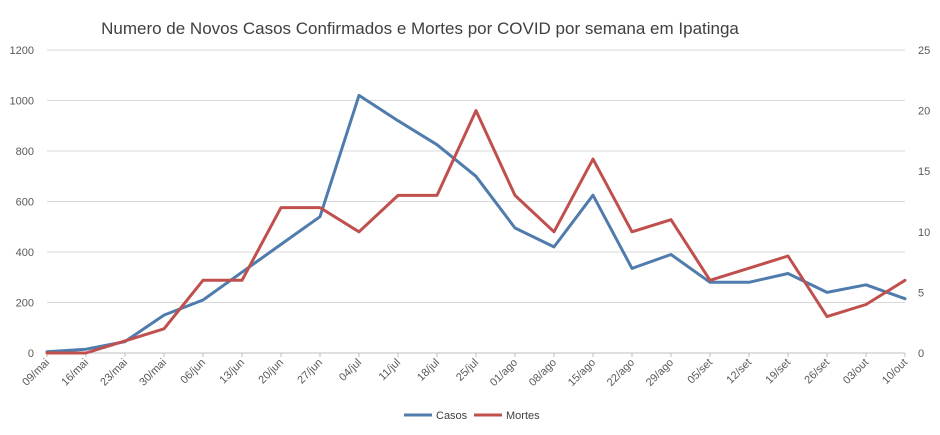 This screenshot has height=435, width=940. I want to click on legend-label-casos: Casos, so click(452, 416).